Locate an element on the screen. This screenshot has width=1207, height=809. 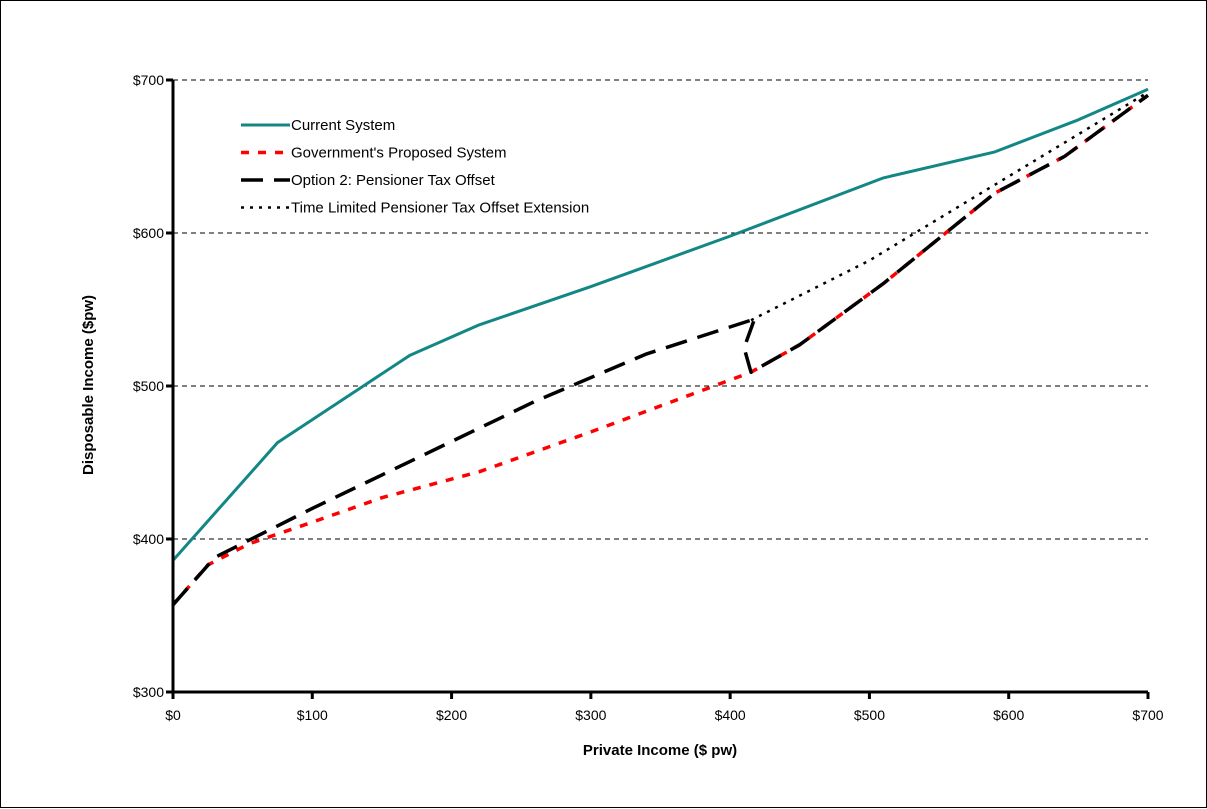
y-axis-title: Disposable Income ($pw) is located at coordinates (88, 385).